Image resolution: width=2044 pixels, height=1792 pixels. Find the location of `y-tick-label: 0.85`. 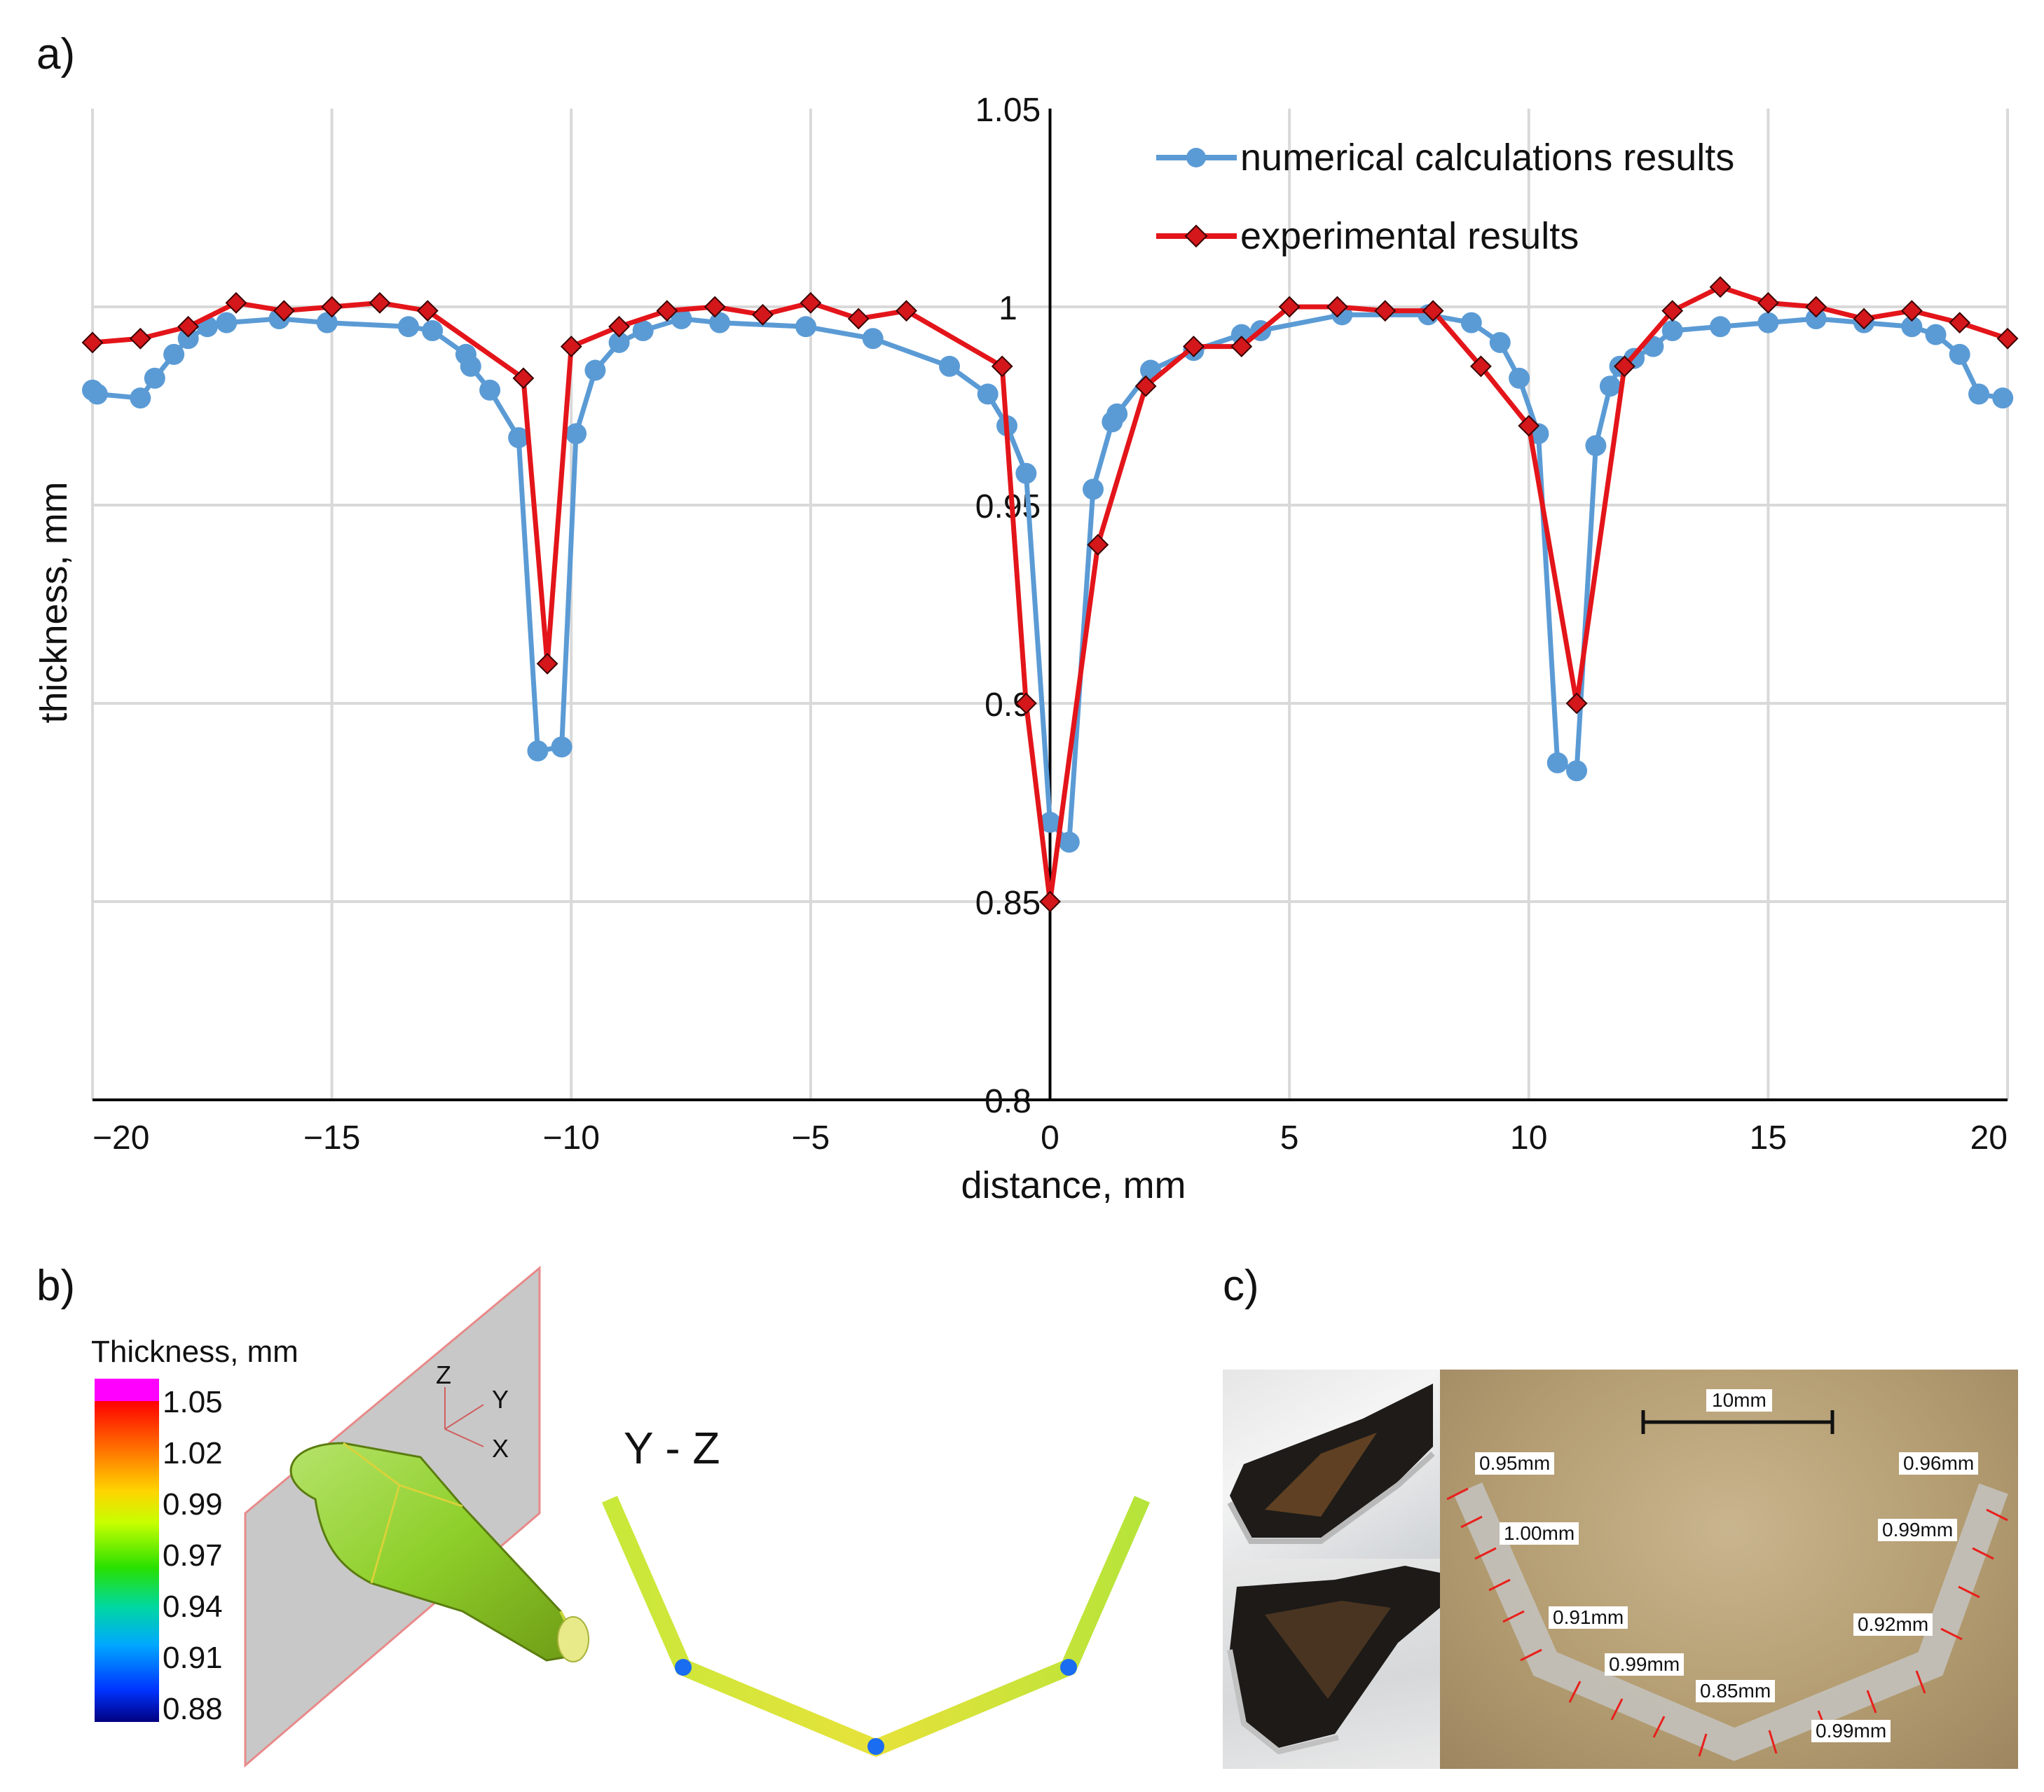

y-tick-label: 0.85 is located at coordinates (1008, 904).